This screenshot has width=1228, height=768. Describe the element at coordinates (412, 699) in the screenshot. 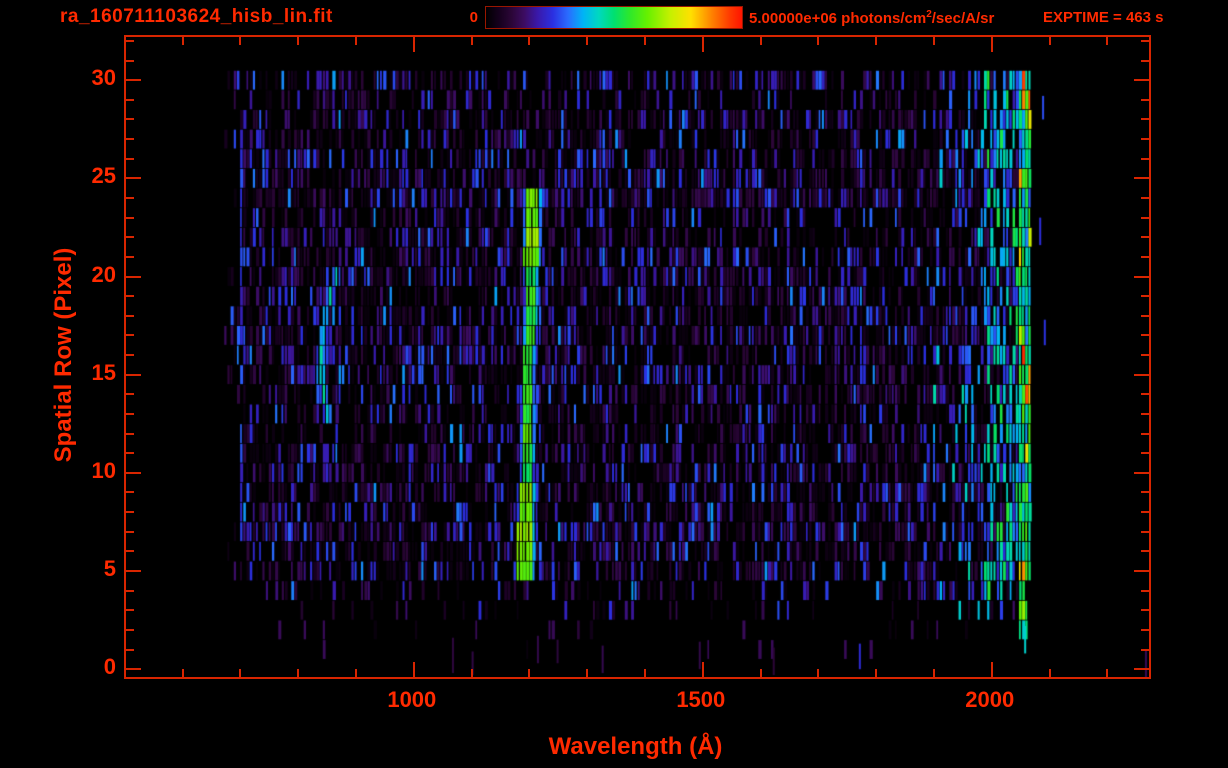

I see `x-tick-label: 1000` at that location.